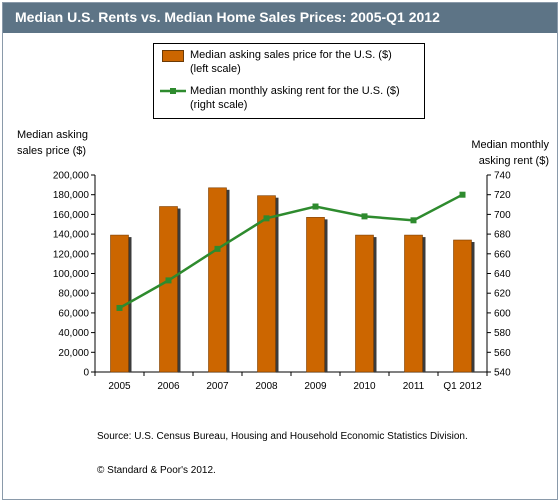  What do you see at coordinates (462, 386) in the screenshot?
I see `x-tick-label: Q1 2012` at bounding box center [462, 386].